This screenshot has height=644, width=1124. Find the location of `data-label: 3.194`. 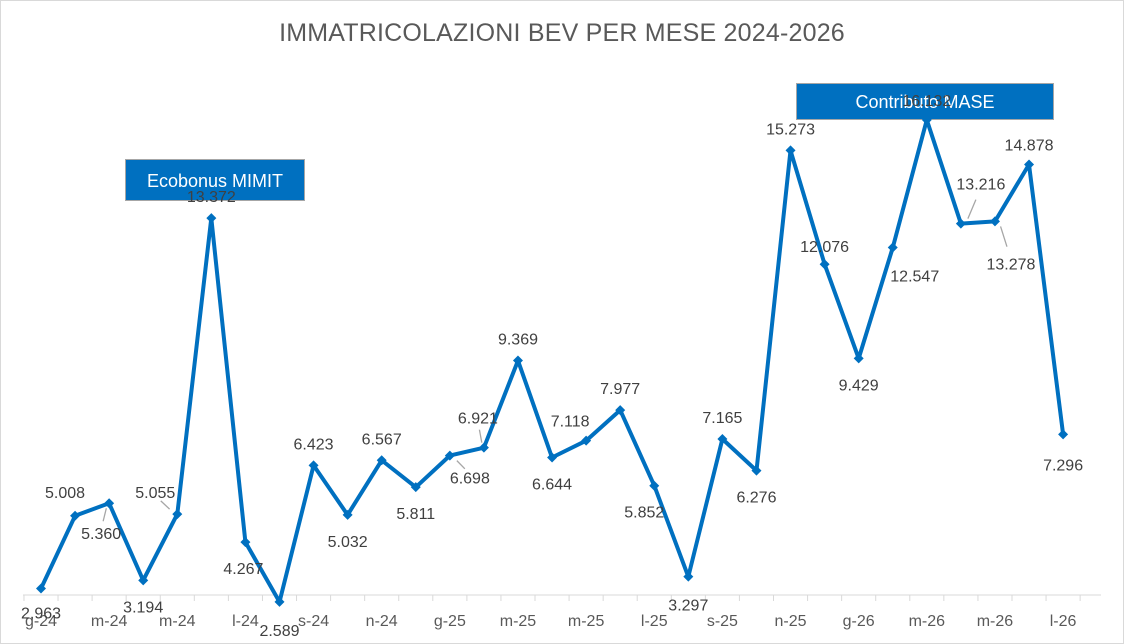

data-label: 3.194 is located at coordinates (143, 607).